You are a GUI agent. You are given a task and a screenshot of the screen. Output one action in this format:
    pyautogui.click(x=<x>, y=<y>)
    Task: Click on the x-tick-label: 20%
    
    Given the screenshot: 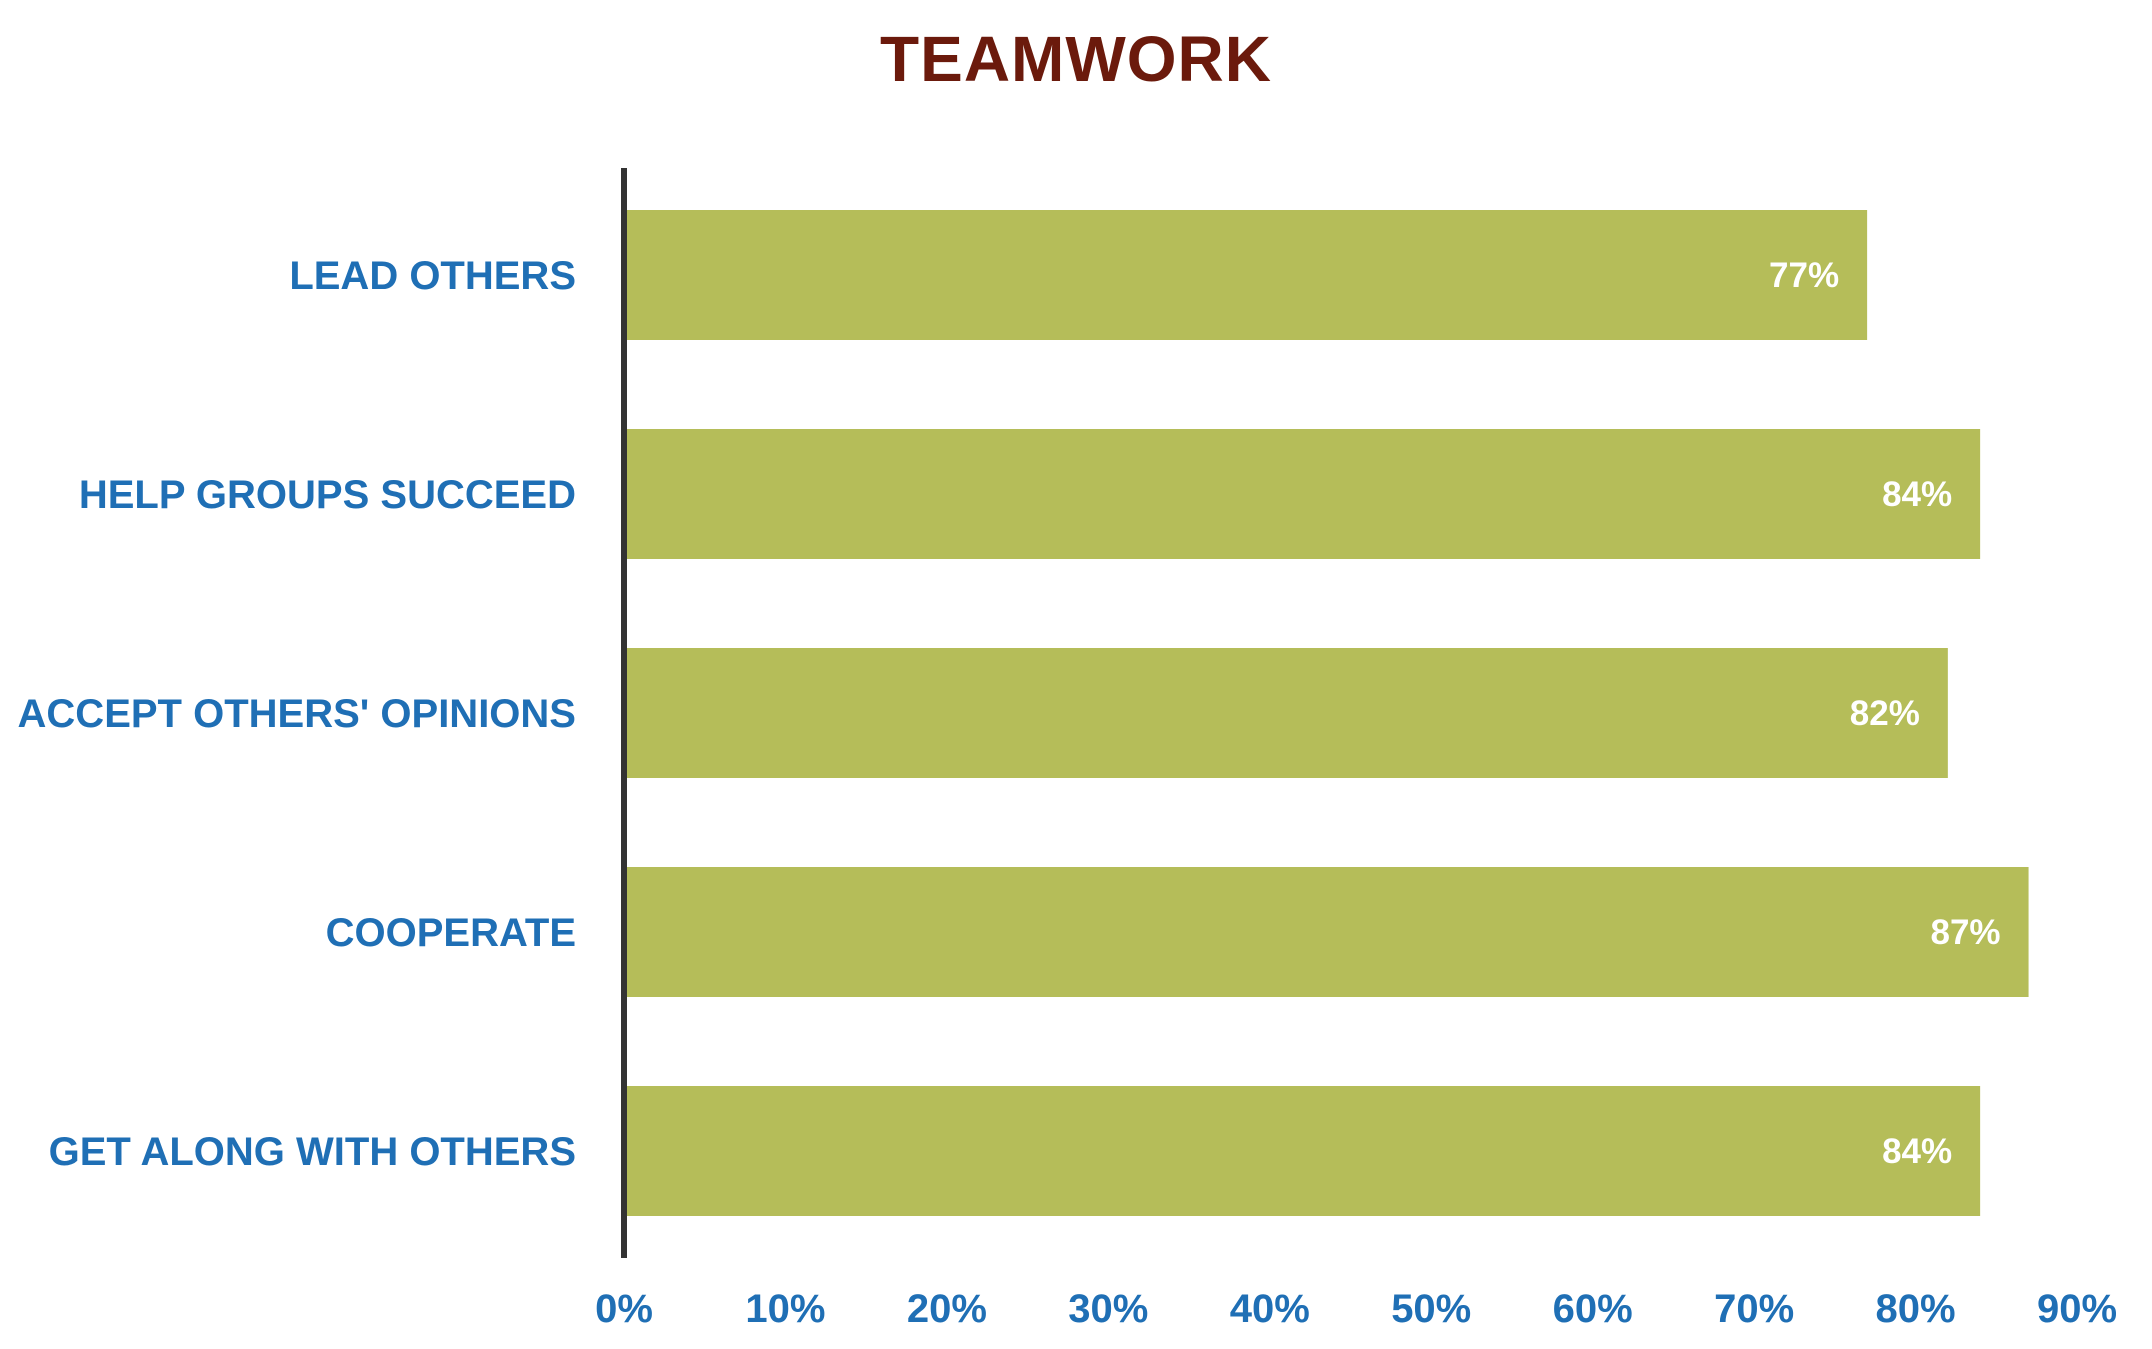 What is the action you would take?
    pyautogui.click(x=947, y=1309)
    